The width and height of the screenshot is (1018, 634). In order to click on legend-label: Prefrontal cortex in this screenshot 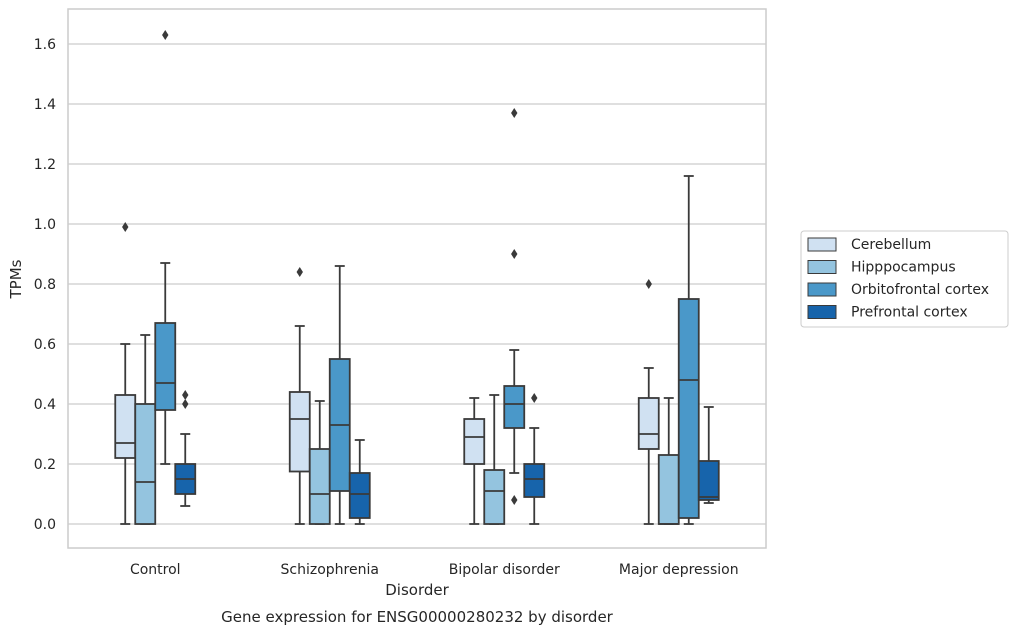, I will do `click(909, 313)`.